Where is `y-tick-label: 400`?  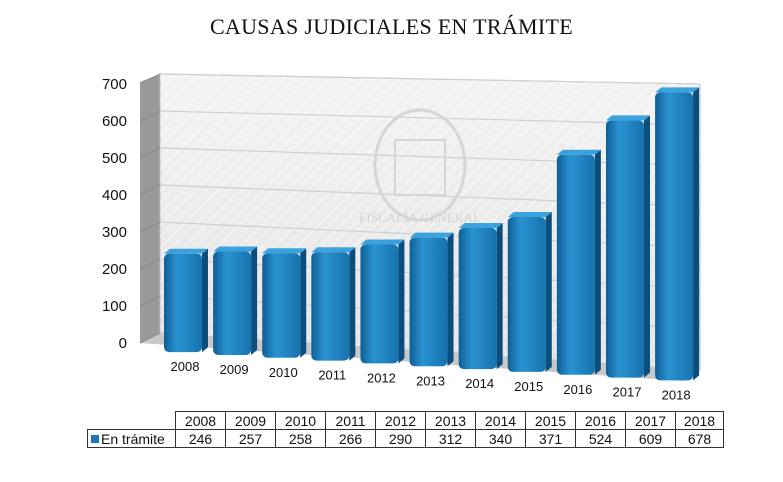 y-tick-label: 400 is located at coordinates (114, 195).